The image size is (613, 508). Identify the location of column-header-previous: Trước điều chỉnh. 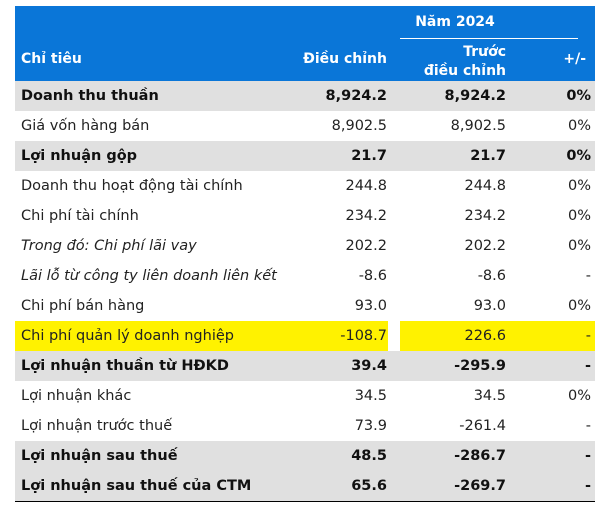
(465, 62).